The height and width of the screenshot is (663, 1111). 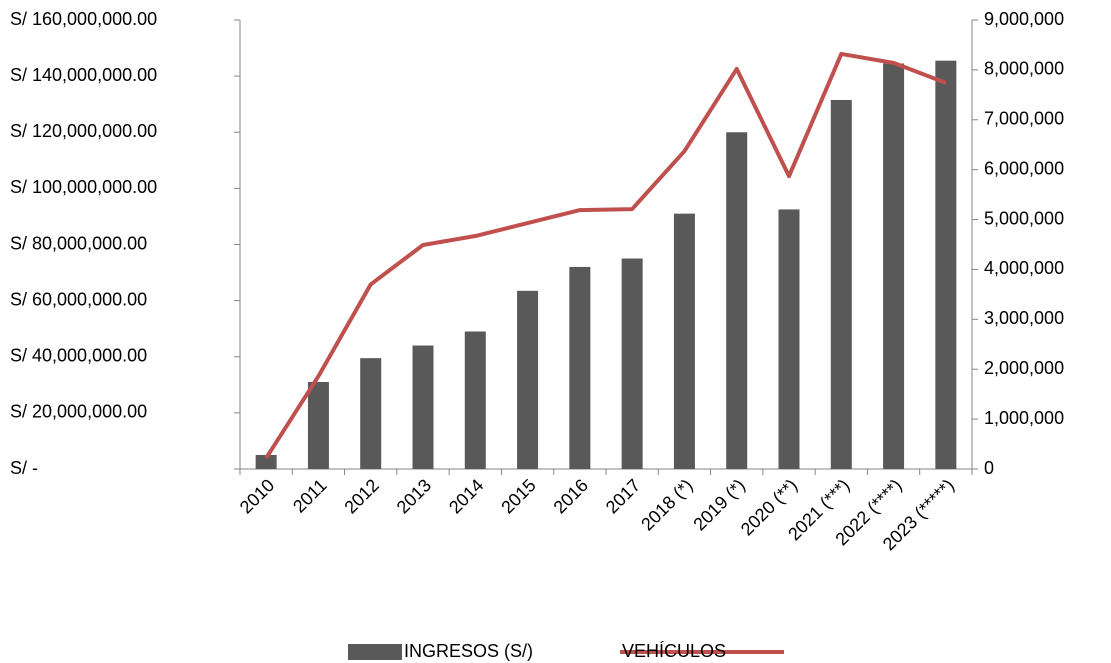 I want to click on y2-tick-label: 5,000,000, so click(x=1024, y=218).